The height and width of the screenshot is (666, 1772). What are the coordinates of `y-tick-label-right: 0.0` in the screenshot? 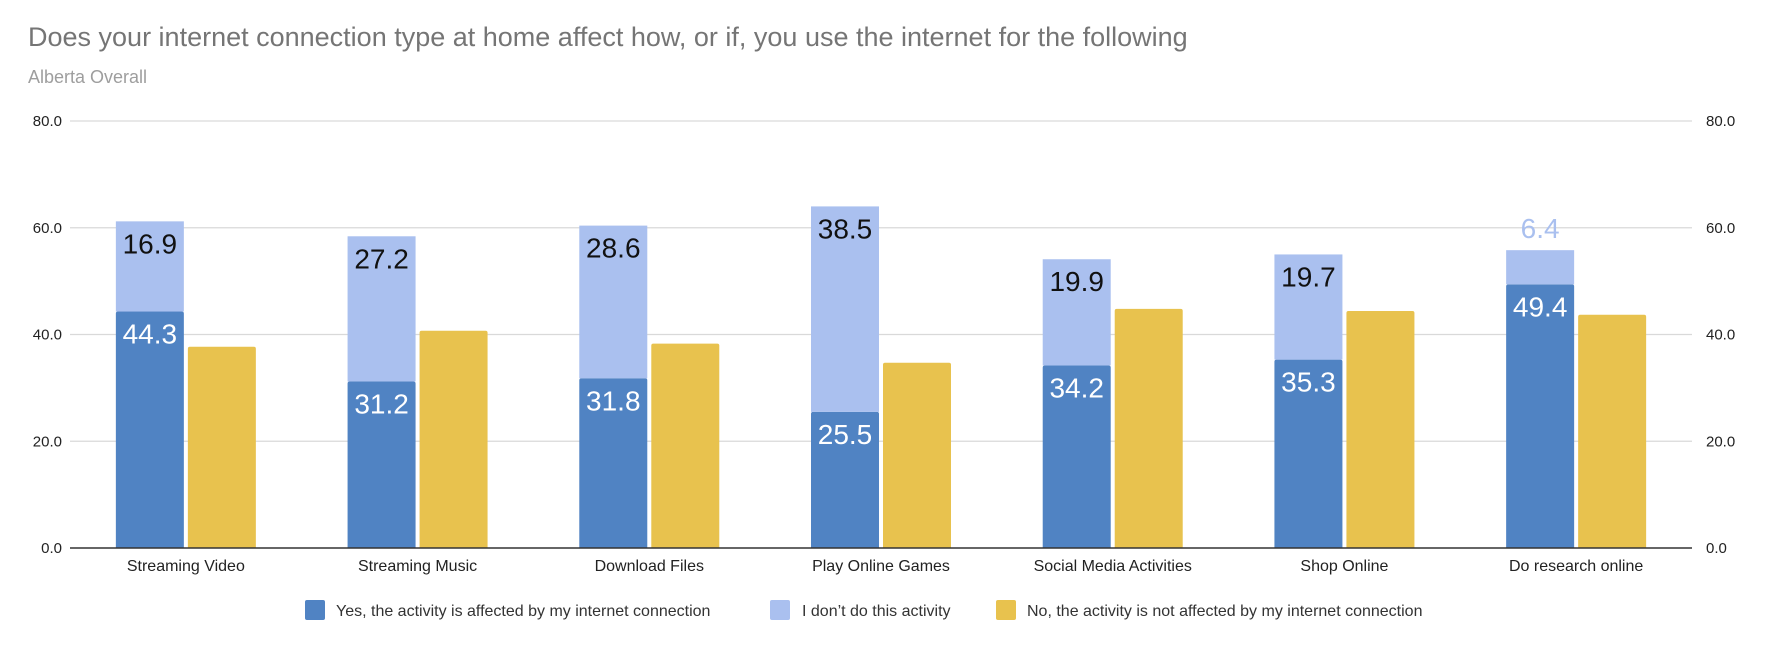 It's located at (1716, 548).